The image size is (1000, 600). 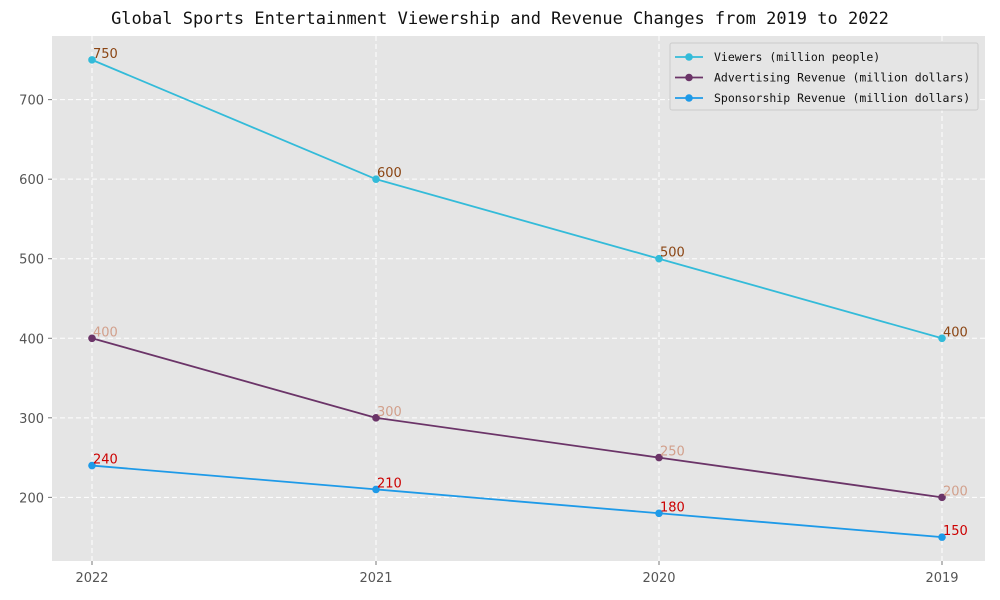 What do you see at coordinates (672, 452) in the screenshot?
I see `data-label: 250` at bounding box center [672, 452].